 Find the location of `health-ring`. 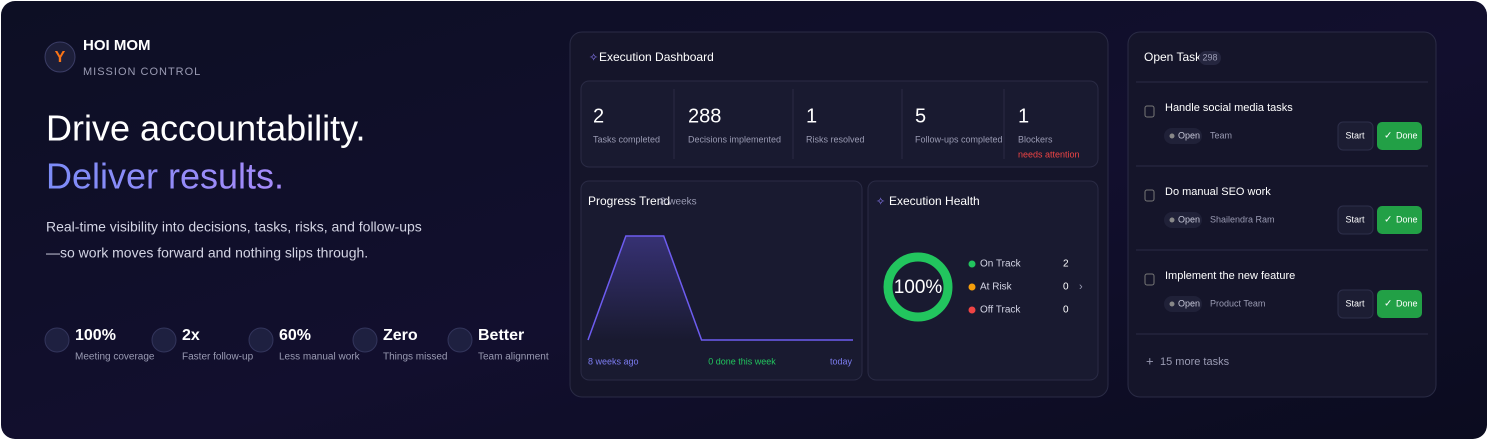

health-ring is located at coordinates (918, 287).